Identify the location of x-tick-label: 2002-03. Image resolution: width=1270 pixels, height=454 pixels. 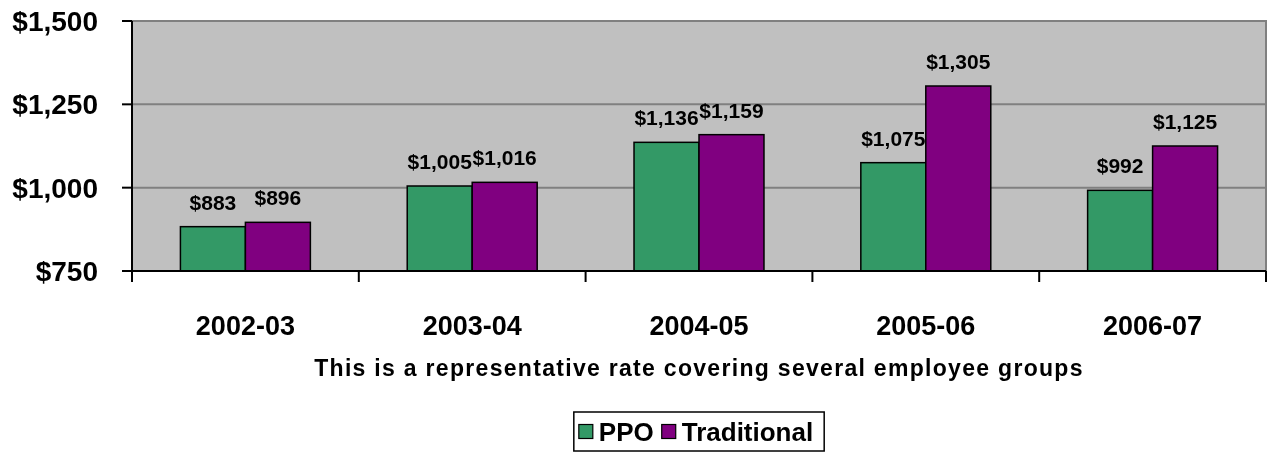
(245, 326).